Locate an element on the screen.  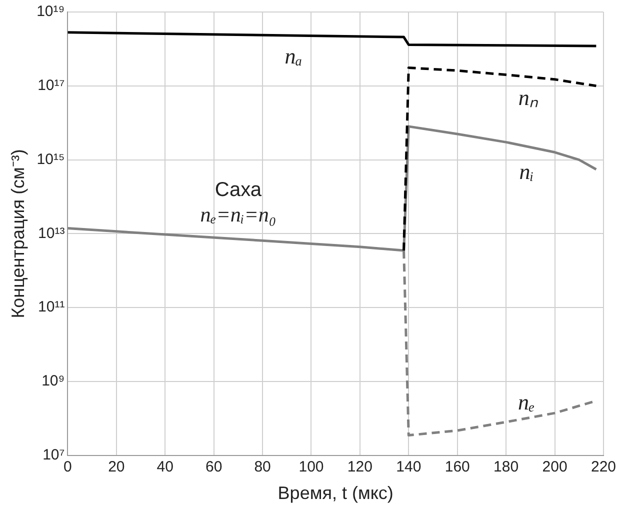
x-tick-label: 0 is located at coordinates (68, 467).